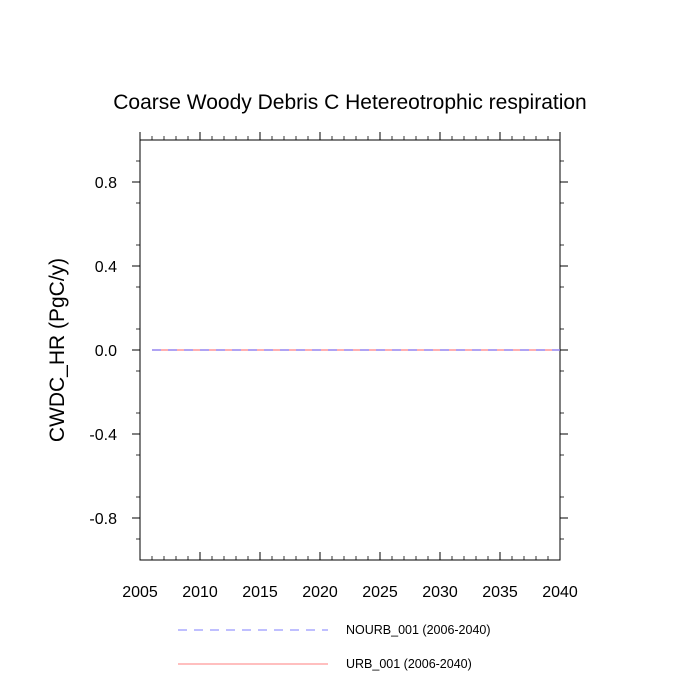 This screenshot has height=700, width=700. What do you see at coordinates (418, 630) in the screenshot?
I see `legend-label: NOURB_001 (2006-2040)` at bounding box center [418, 630].